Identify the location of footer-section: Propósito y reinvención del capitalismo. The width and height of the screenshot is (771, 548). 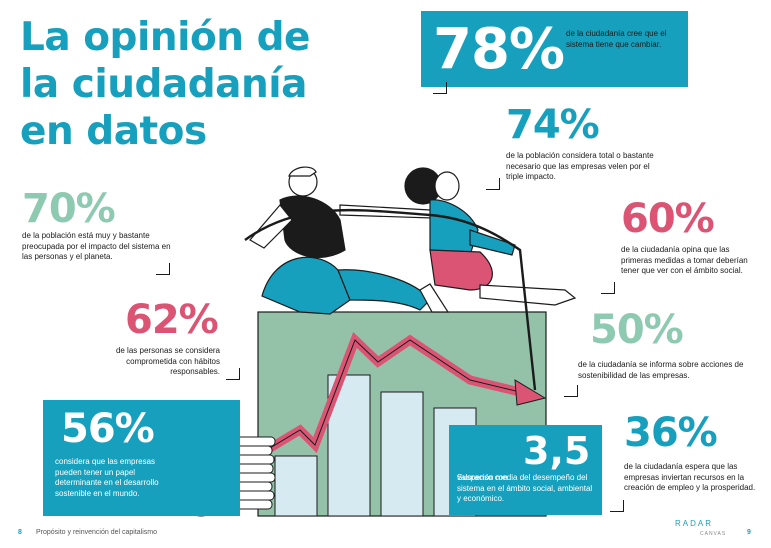
(97, 532).